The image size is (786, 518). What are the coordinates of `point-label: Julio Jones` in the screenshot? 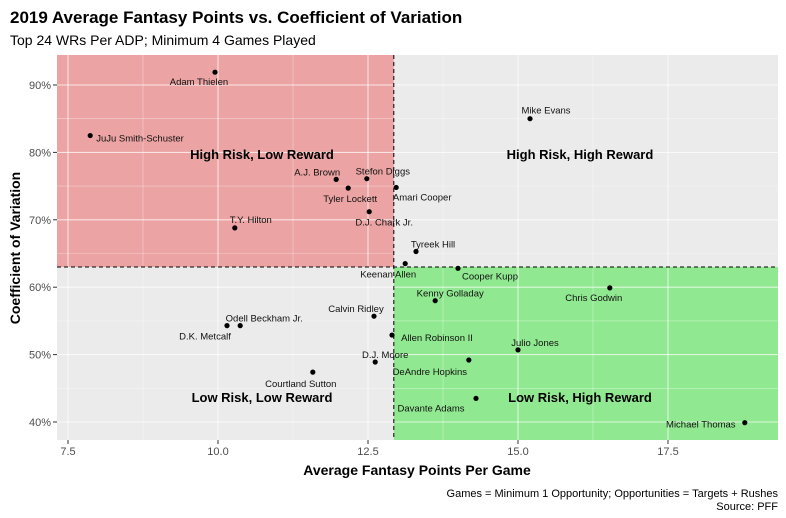 It's located at (535, 343).